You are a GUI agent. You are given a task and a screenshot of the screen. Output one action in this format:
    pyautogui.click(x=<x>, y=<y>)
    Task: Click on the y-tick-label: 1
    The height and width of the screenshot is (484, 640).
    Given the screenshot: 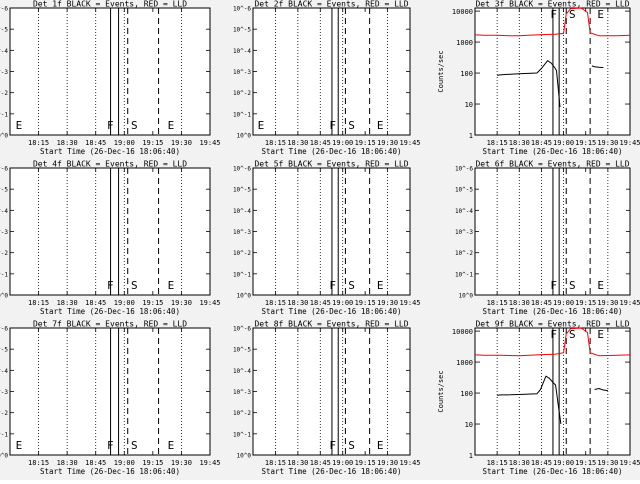 What is the action you would take?
    pyautogui.click(x=471, y=456)
    